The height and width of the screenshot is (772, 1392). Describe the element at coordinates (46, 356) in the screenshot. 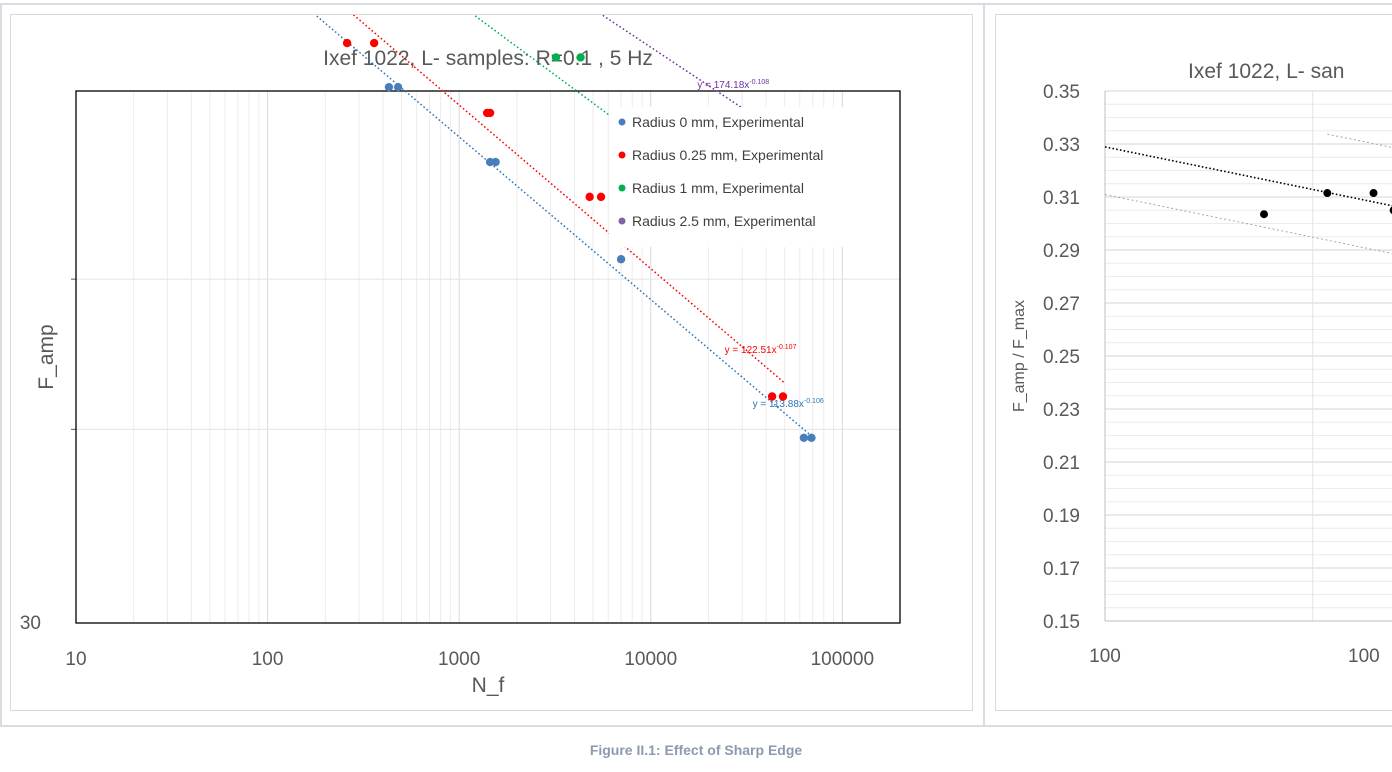

I see `y-axis-label: F_amp` at that location.